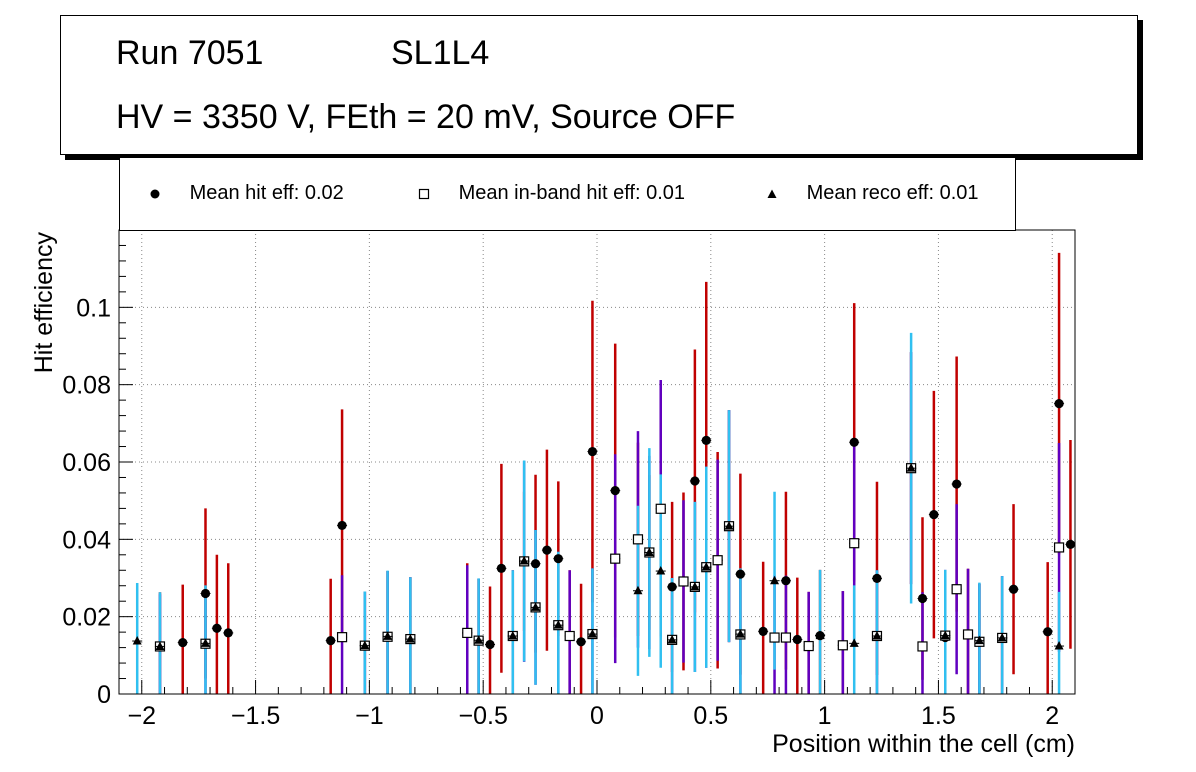 The width and height of the screenshot is (1196, 772). Describe the element at coordinates (142, 716) in the screenshot. I see `x-tick-label: −2` at that location.